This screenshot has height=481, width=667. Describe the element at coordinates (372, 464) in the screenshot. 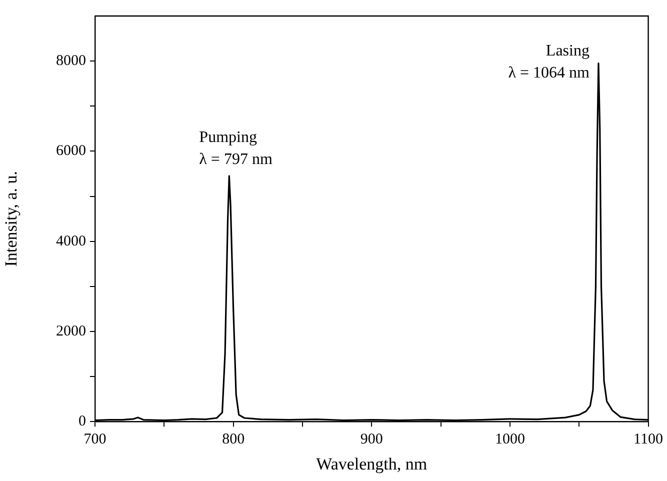

I see `x-axis-title: Wavelength, nm` at that location.